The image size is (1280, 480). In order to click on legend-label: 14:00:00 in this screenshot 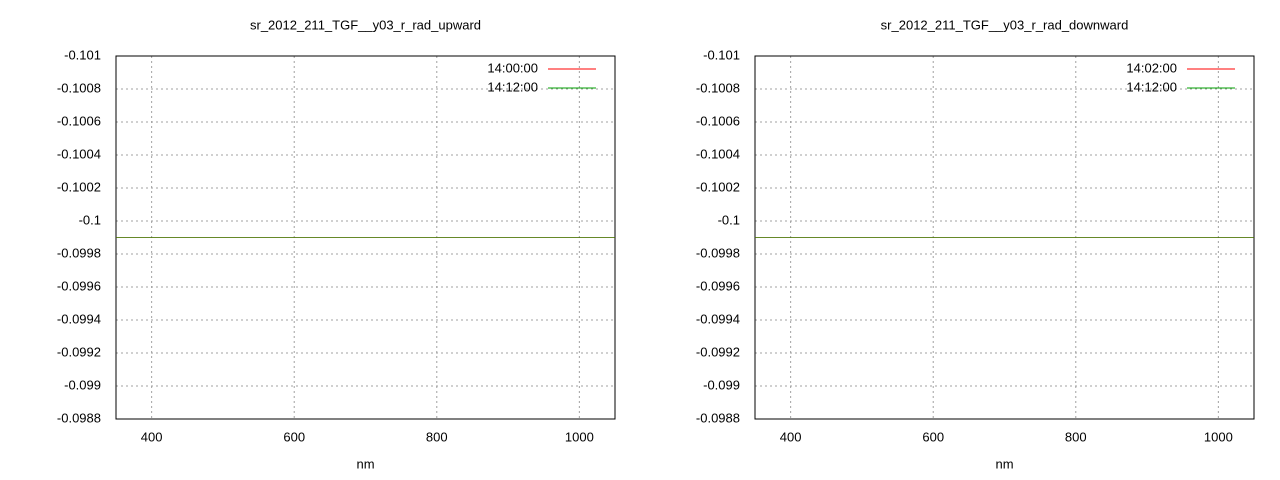, I will do `click(512, 67)`.